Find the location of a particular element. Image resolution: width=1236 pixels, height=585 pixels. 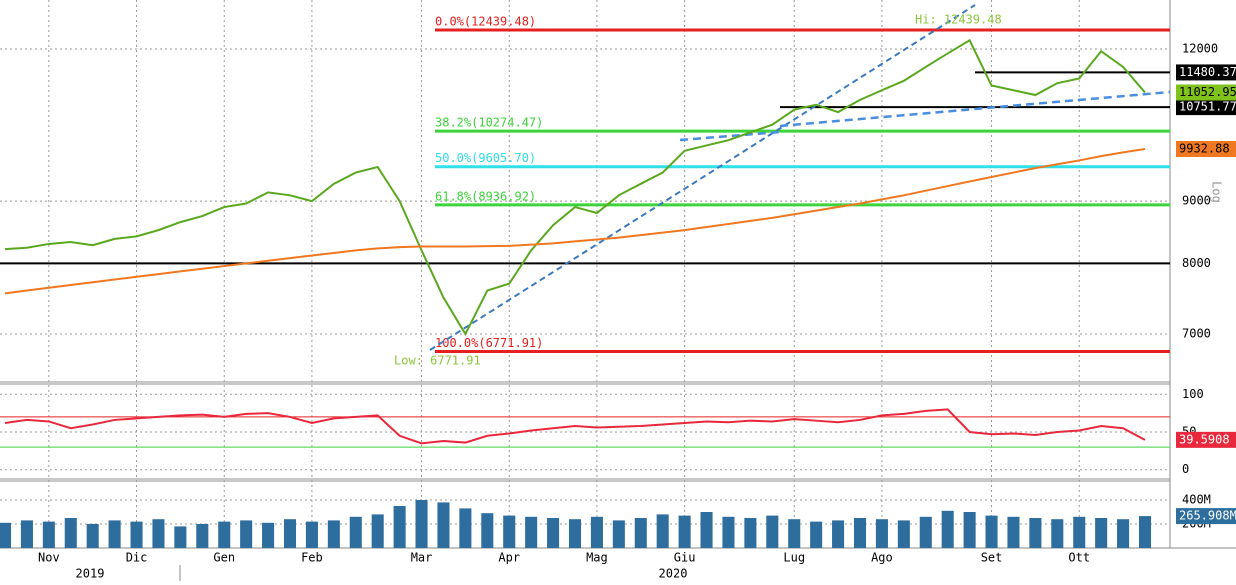

annotation: Hi: 12439.48 is located at coordinates (958, 20).